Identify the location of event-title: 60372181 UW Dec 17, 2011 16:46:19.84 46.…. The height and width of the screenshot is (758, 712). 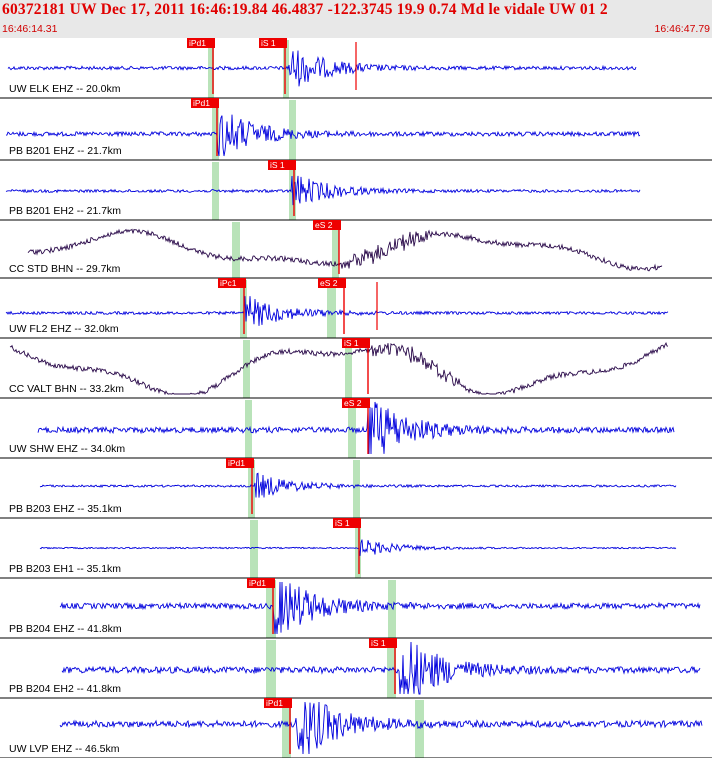
(305, 9).